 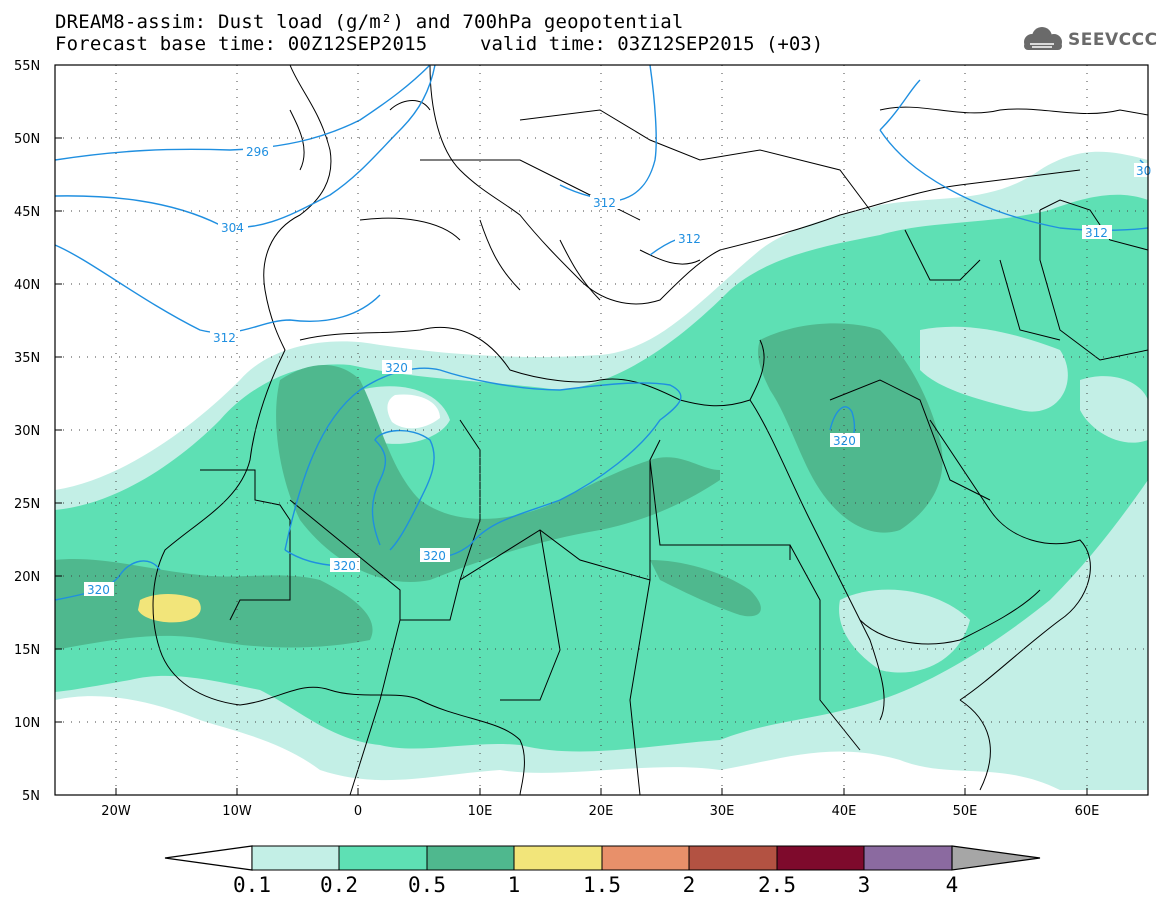 What do you see at coordinates (339, 885) in the screenshot?
I see `colorbar-label: 0.2` at bounding box center [339, 885].